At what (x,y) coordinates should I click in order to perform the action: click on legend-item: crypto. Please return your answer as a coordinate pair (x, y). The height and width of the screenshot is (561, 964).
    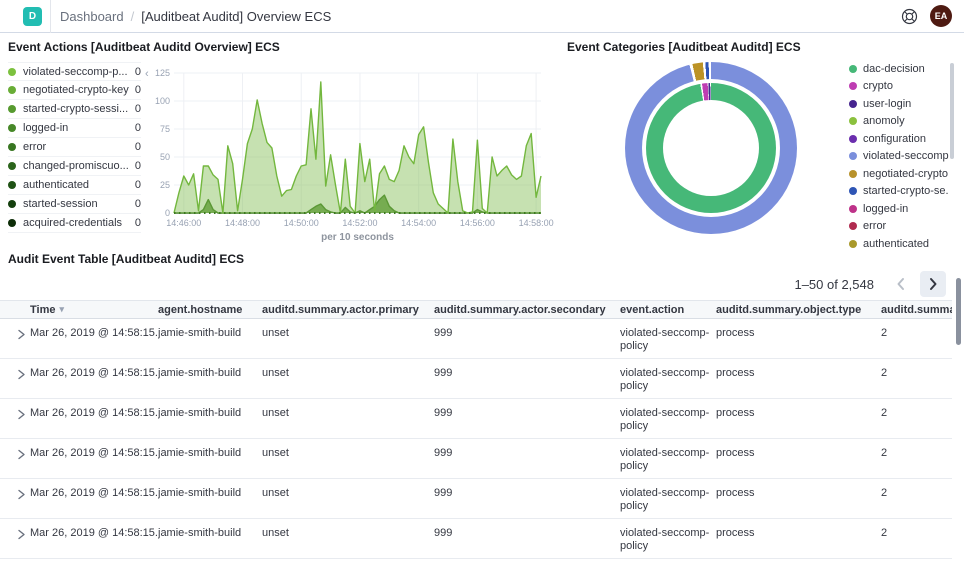
    Looking at the image, I should click on (899, 87).